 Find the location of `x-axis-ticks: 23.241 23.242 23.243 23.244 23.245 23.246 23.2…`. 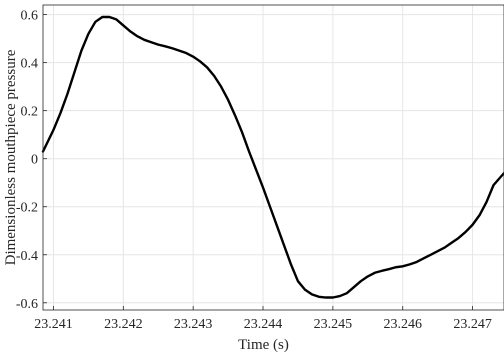

x-axis-ticks: 23.241 23.242 23.243 23.244 23.245 23.246 23.2… is located at coordinates (263, 319).